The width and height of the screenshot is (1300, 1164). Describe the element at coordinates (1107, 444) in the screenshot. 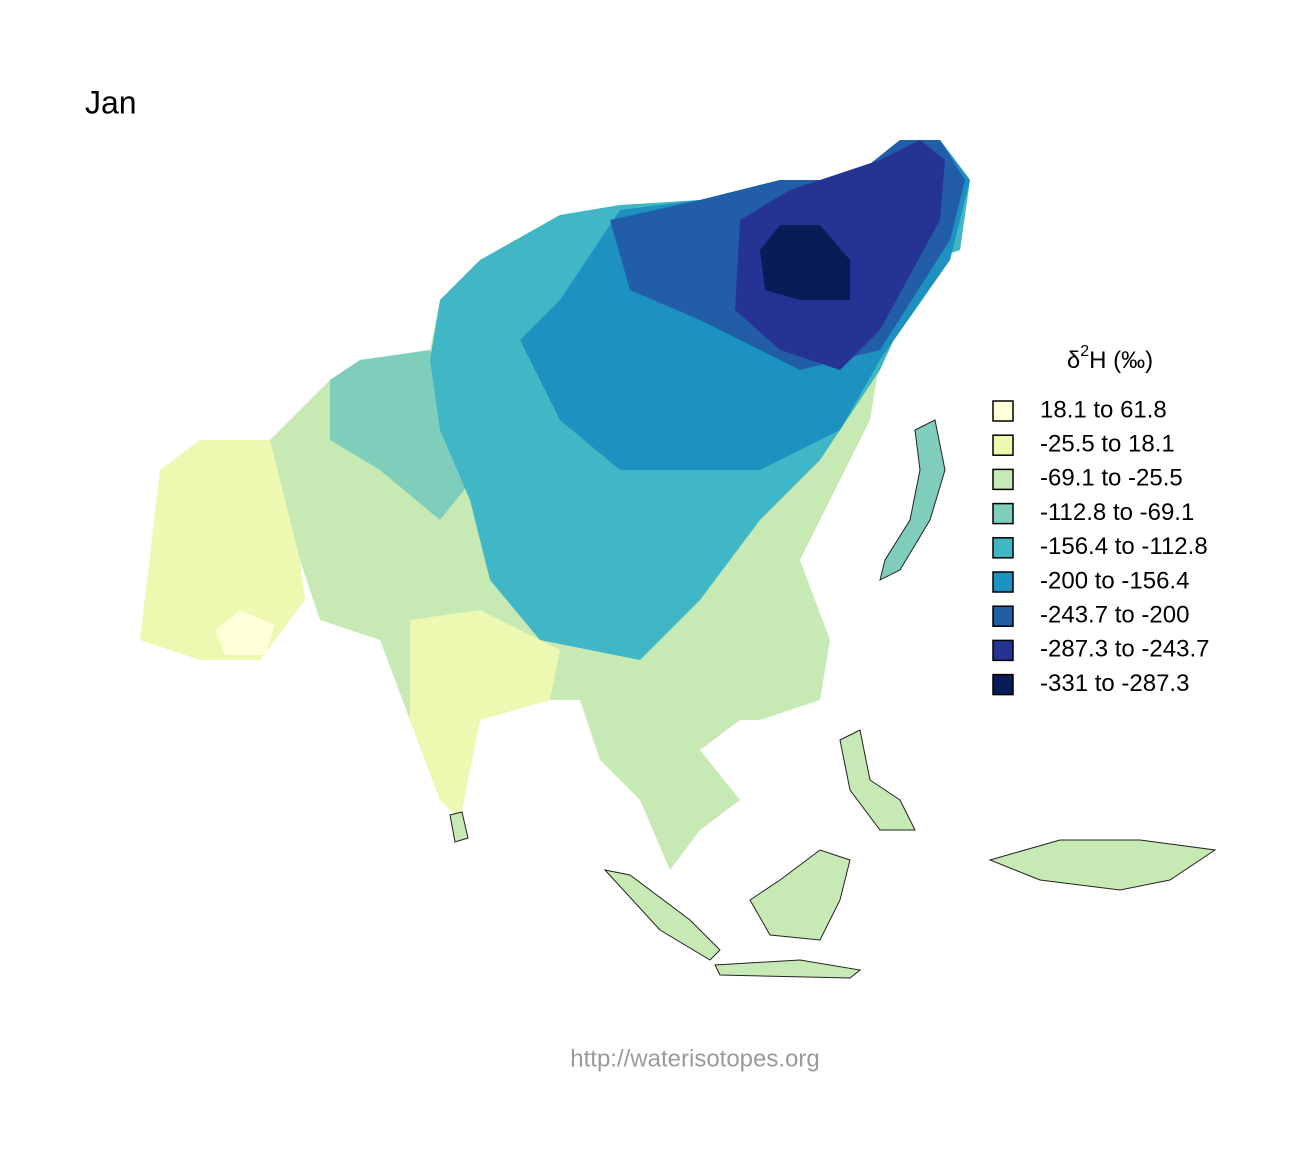

I see `legend-label: -25.5 to 18.1` at that location.